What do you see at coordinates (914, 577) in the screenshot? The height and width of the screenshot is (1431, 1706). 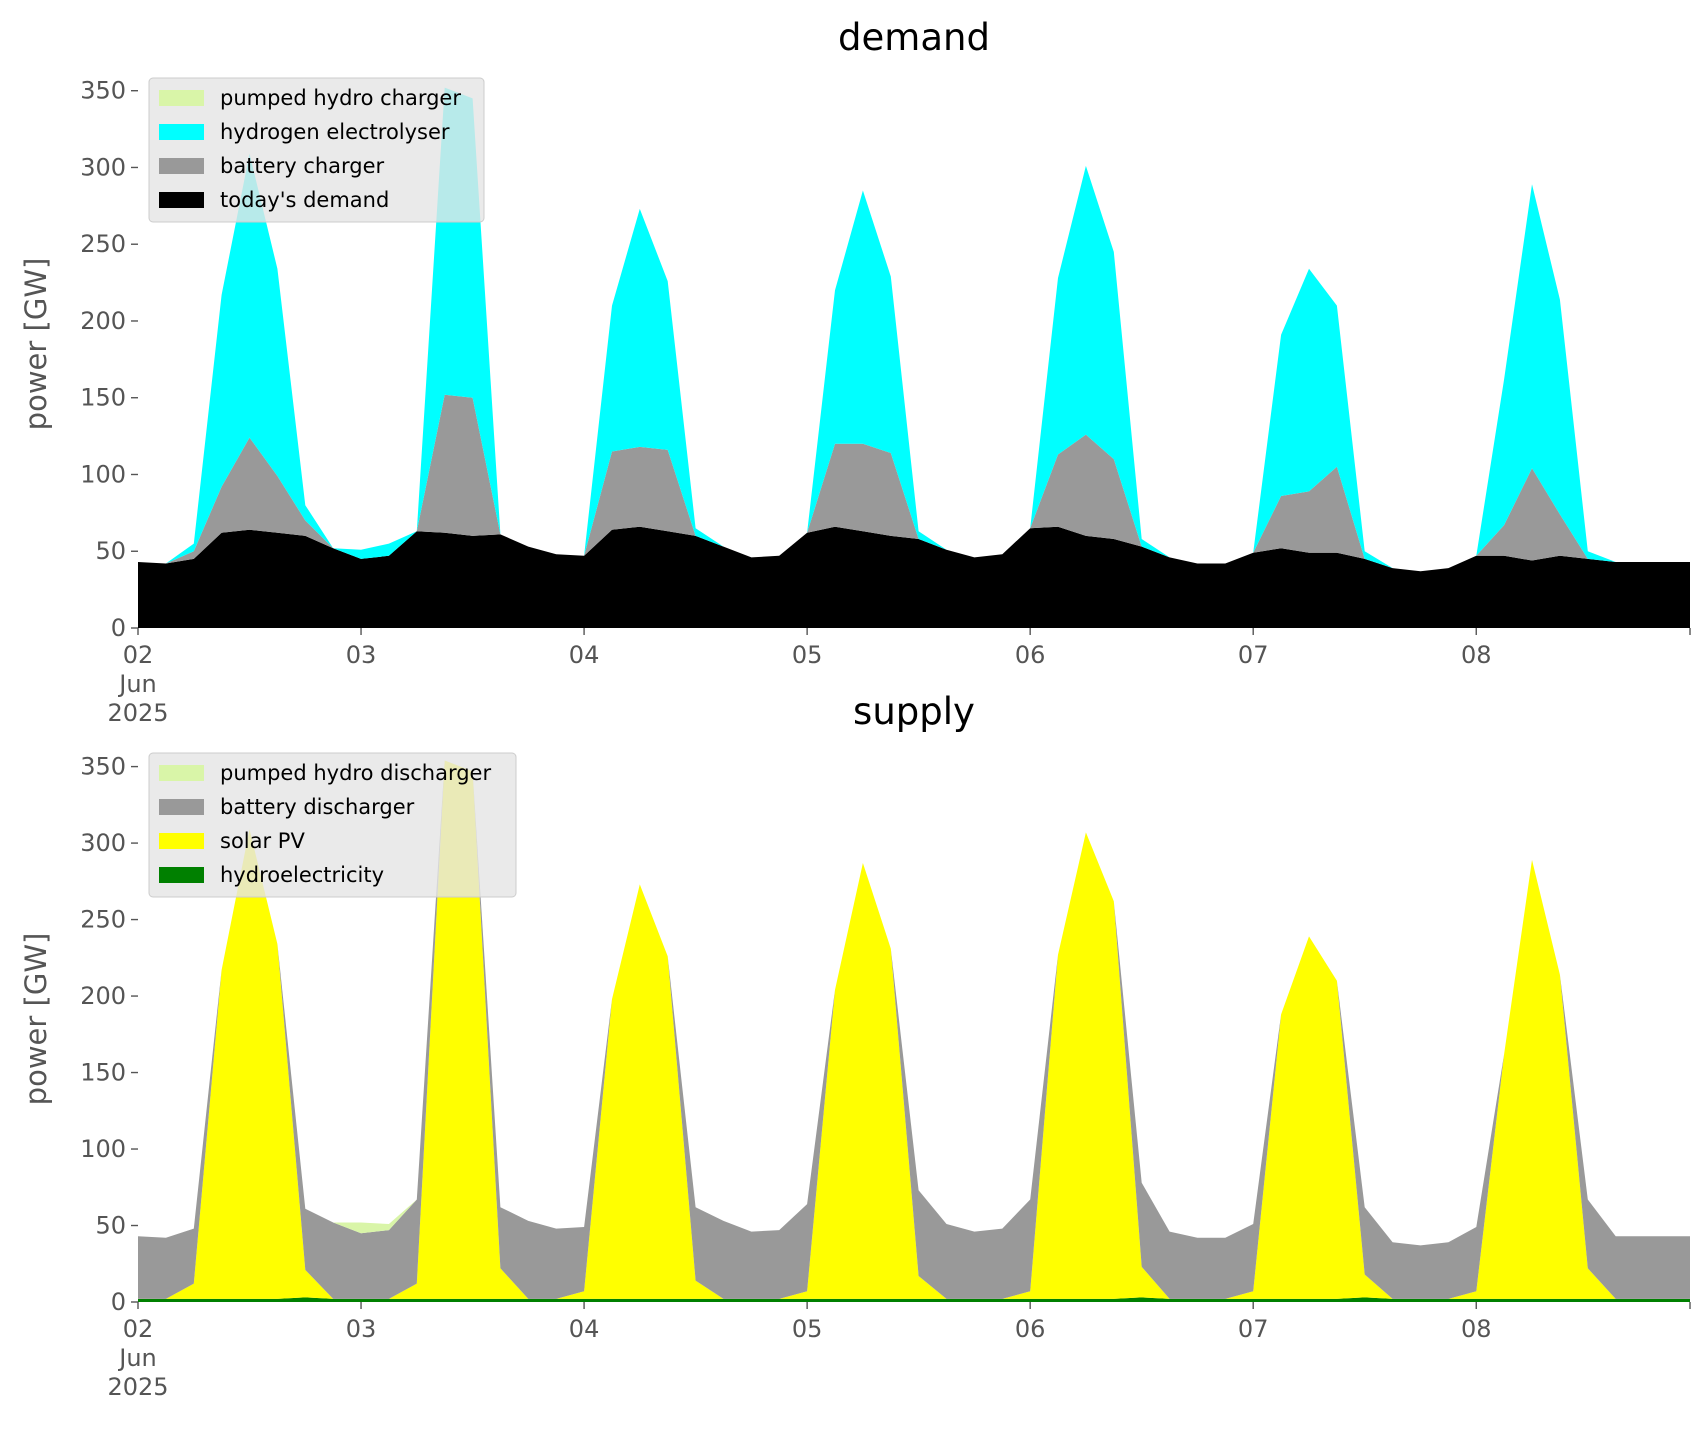 I see `area-series-today-s-demand` at bounding box center [914, 577].